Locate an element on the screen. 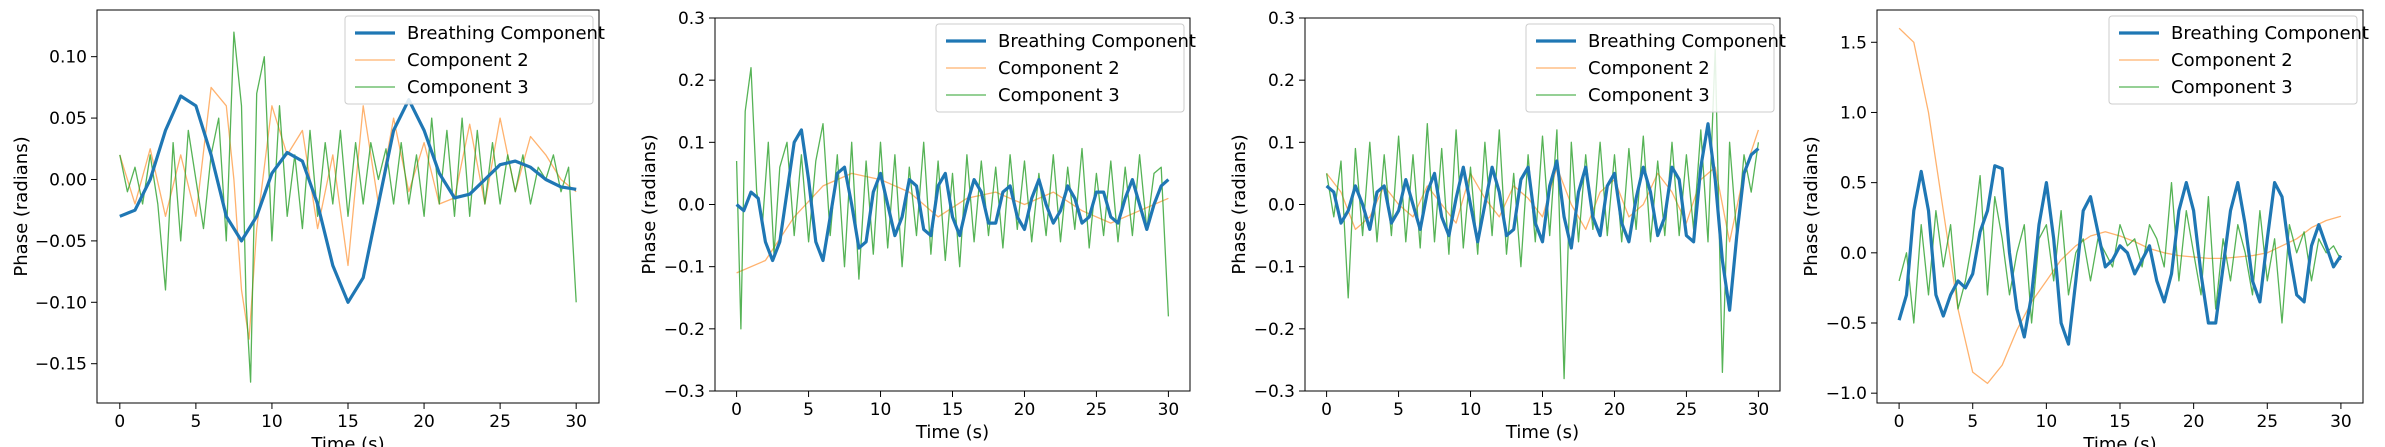 Image resolution: width=2385 pixels, height=447 pixels. y-tick-label: 0.00 is located at coordinates (68, 180).